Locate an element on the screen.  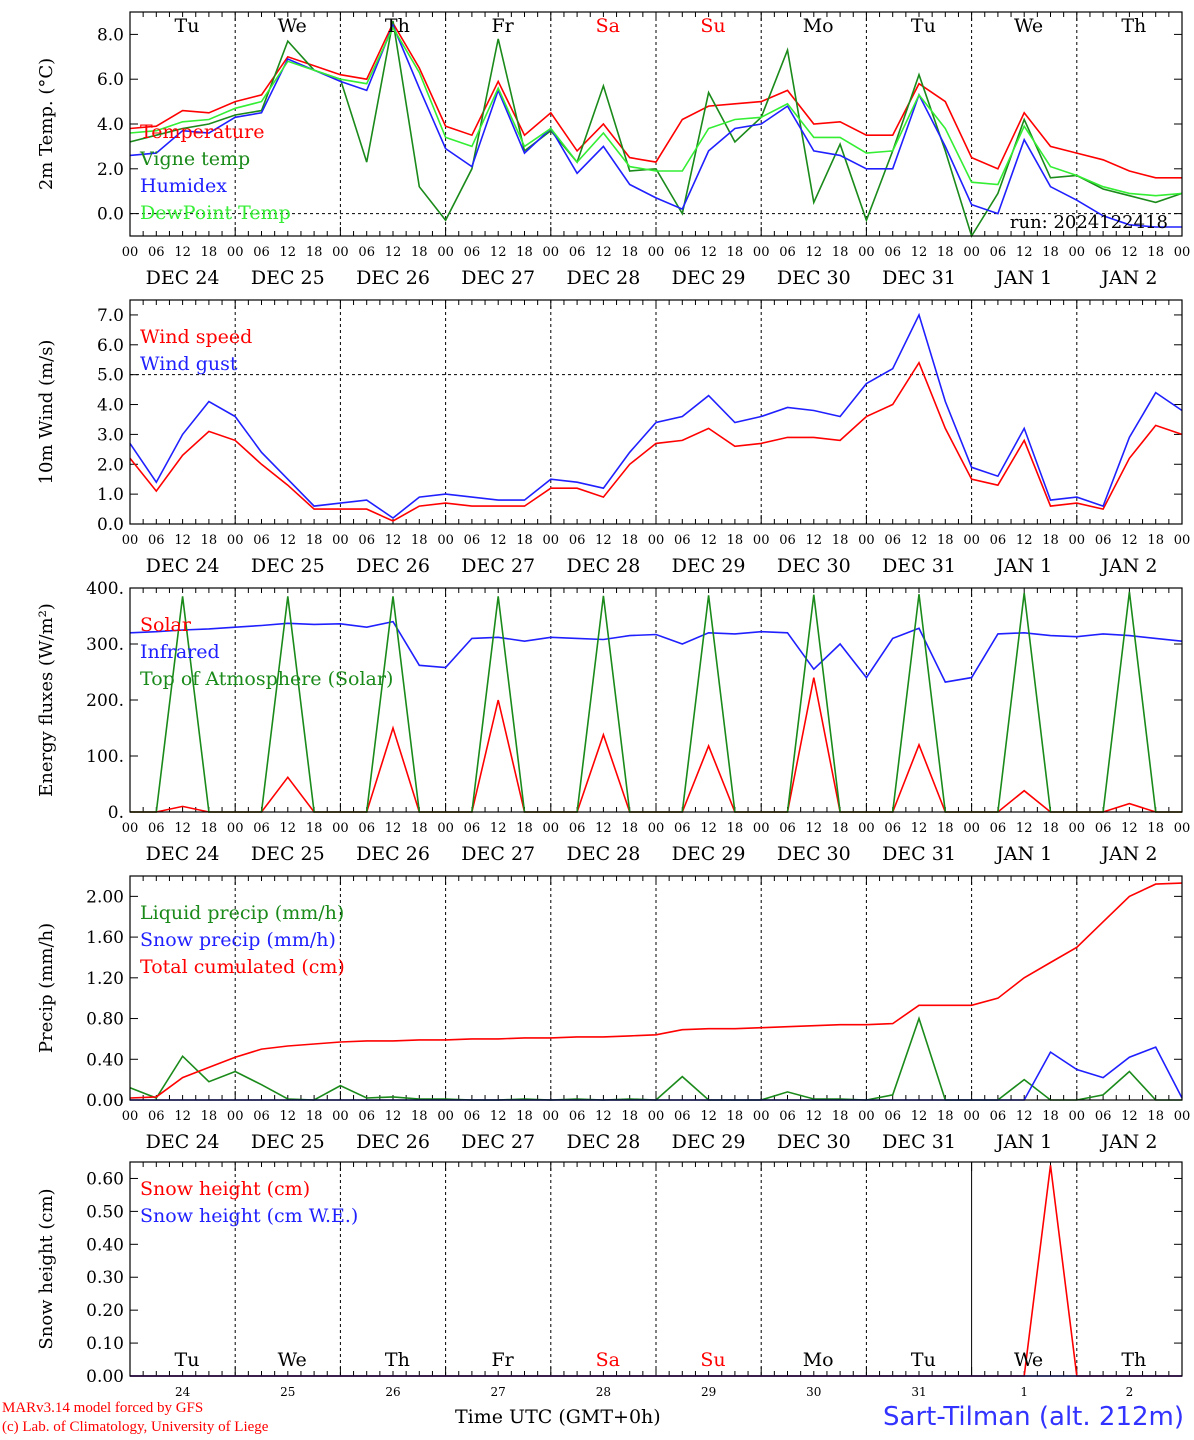
day-label: Mo is located at coordinates (818, 26).